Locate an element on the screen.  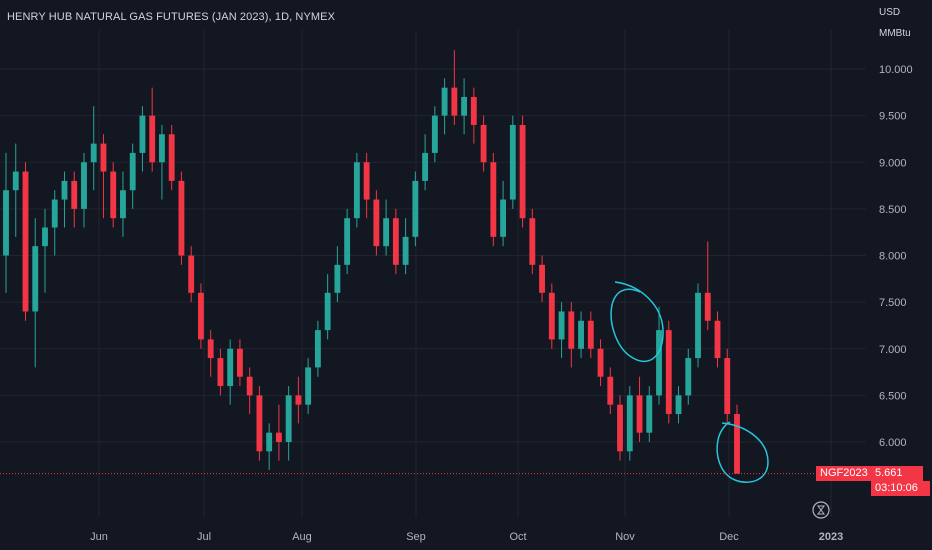
y-tick-label: 10.000 is located at coordinates (896, 70).